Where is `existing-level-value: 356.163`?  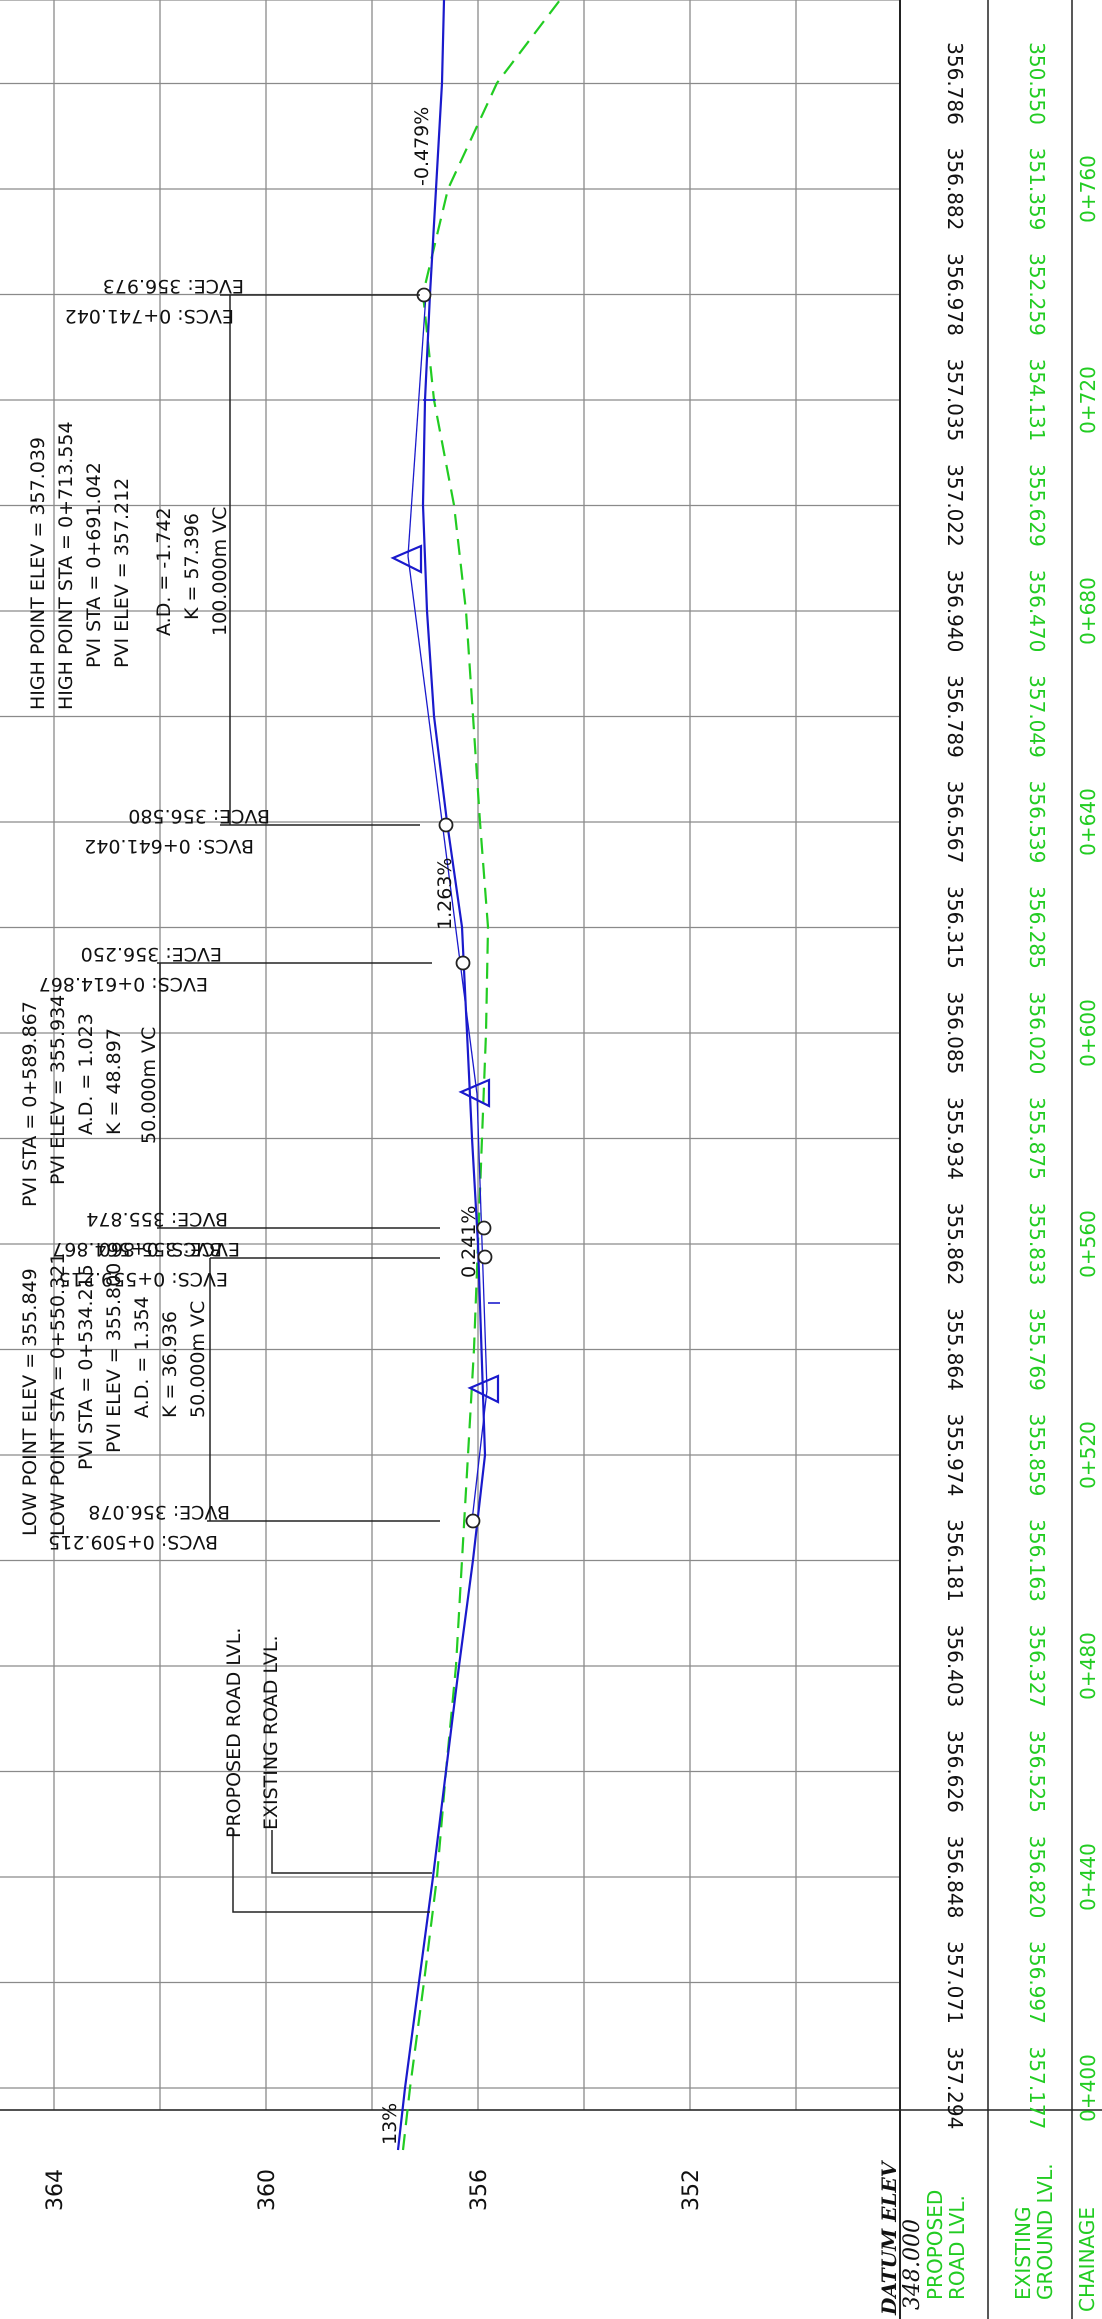 existing-level-value: 356.163 is located at coordinates (1037, 1560).